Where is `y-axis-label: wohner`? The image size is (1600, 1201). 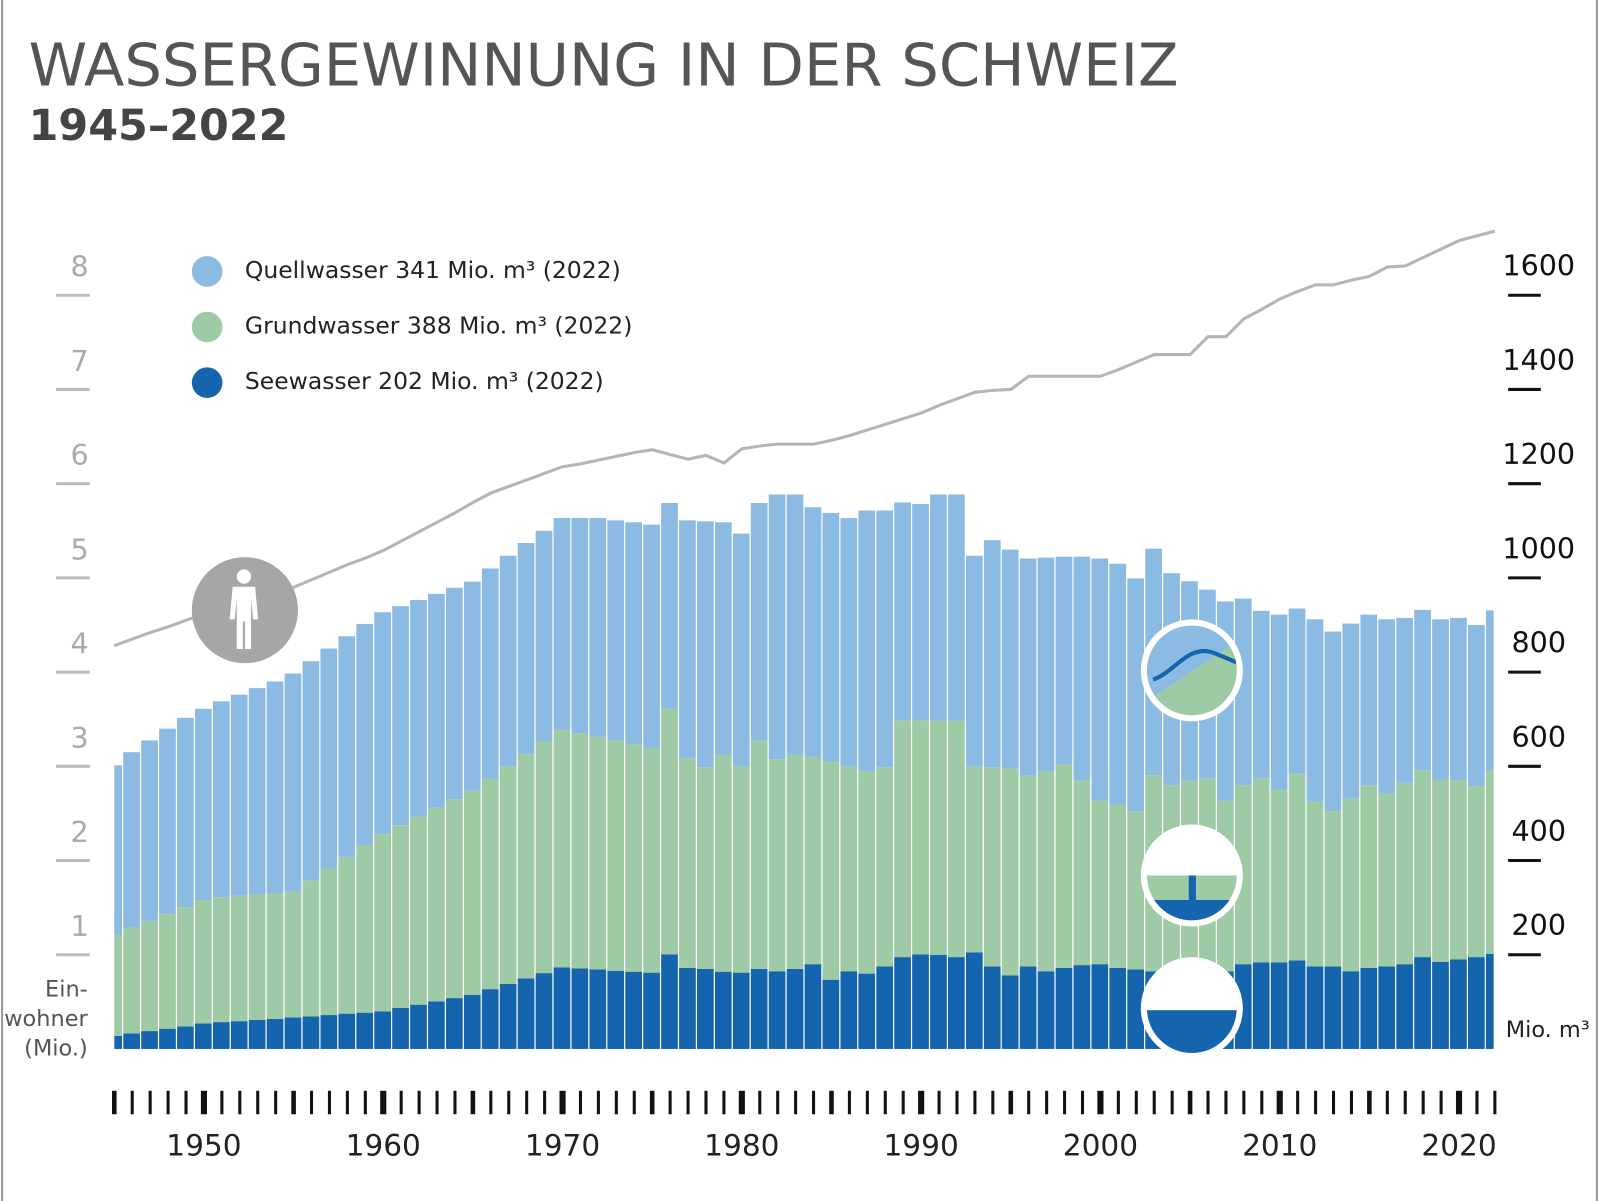 y-axis-label: wohner is located at coordinates (46, 1019).